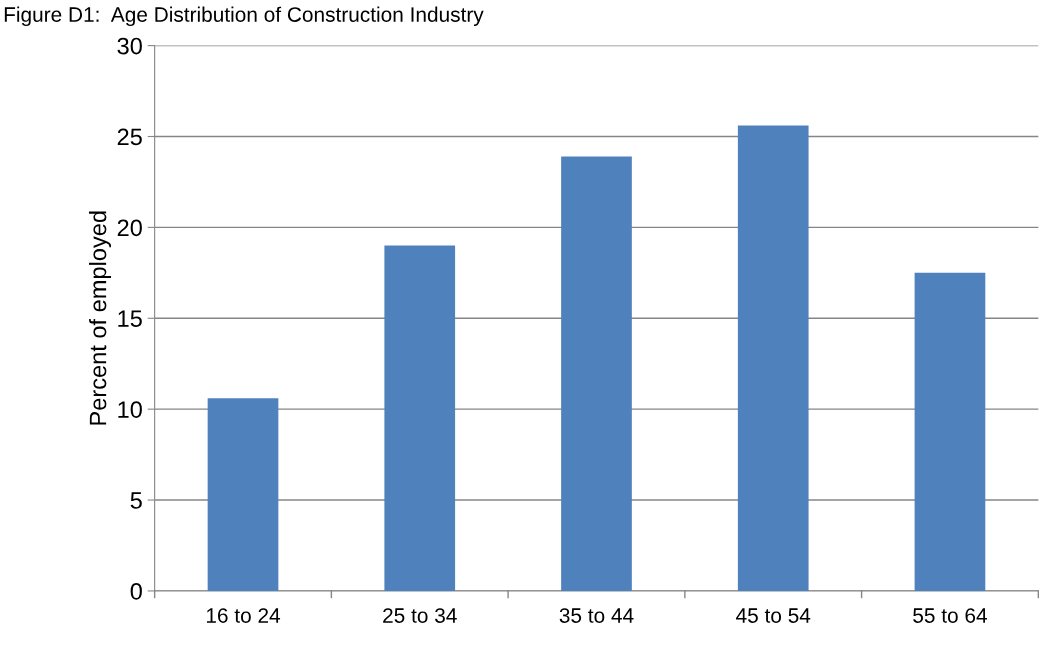  What do you see at coordinates (100, 318) in the screenshot?
I see `y-axis-title: Percent of employed` at bounding box center [100, 318].